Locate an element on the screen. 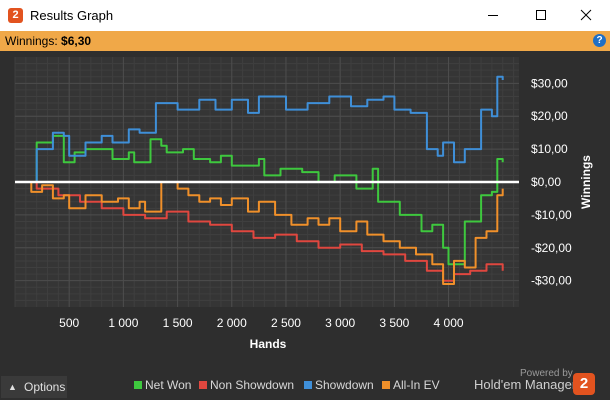  legend-swatch-net-won is located at coordinates (138, 385).